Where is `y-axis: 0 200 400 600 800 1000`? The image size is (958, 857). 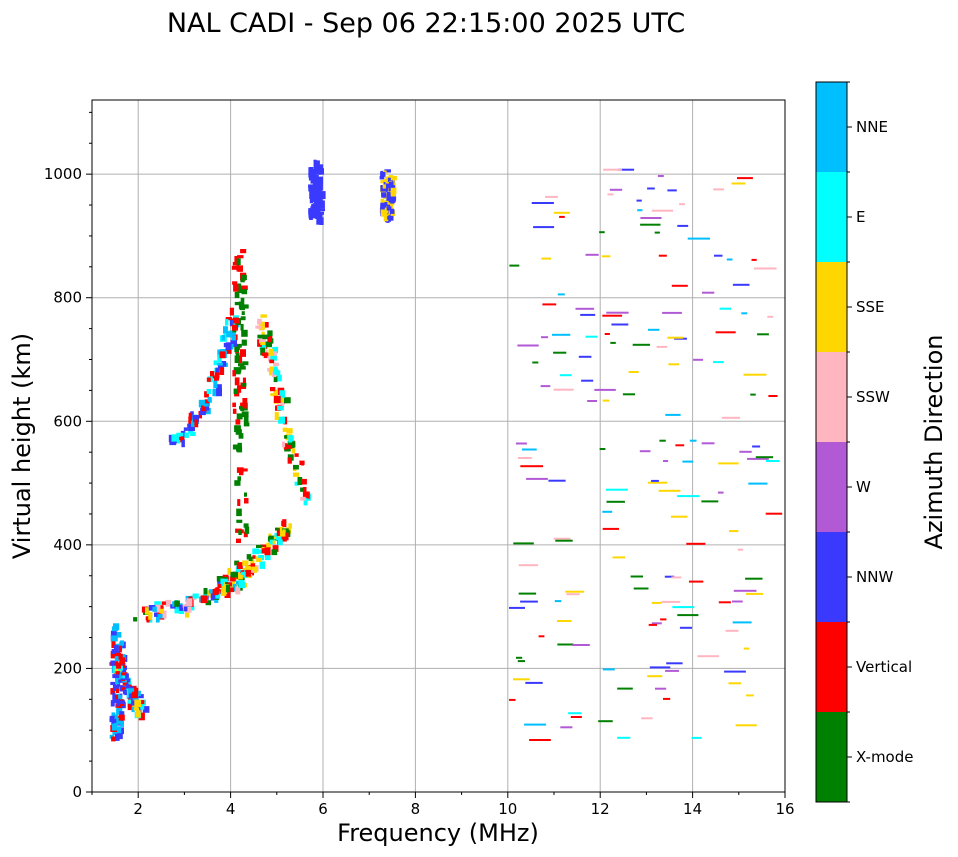
y-axis: 0 200 400 600 800 1000 is located at coordinates (68, 456).